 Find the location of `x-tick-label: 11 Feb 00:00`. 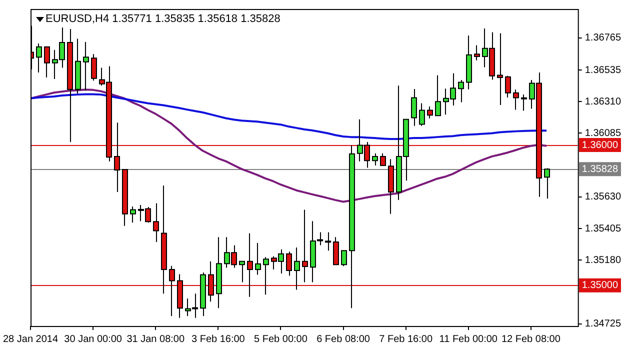

x-tick-label: 11 Feb 00:00 is located at coordinates (468, 339).